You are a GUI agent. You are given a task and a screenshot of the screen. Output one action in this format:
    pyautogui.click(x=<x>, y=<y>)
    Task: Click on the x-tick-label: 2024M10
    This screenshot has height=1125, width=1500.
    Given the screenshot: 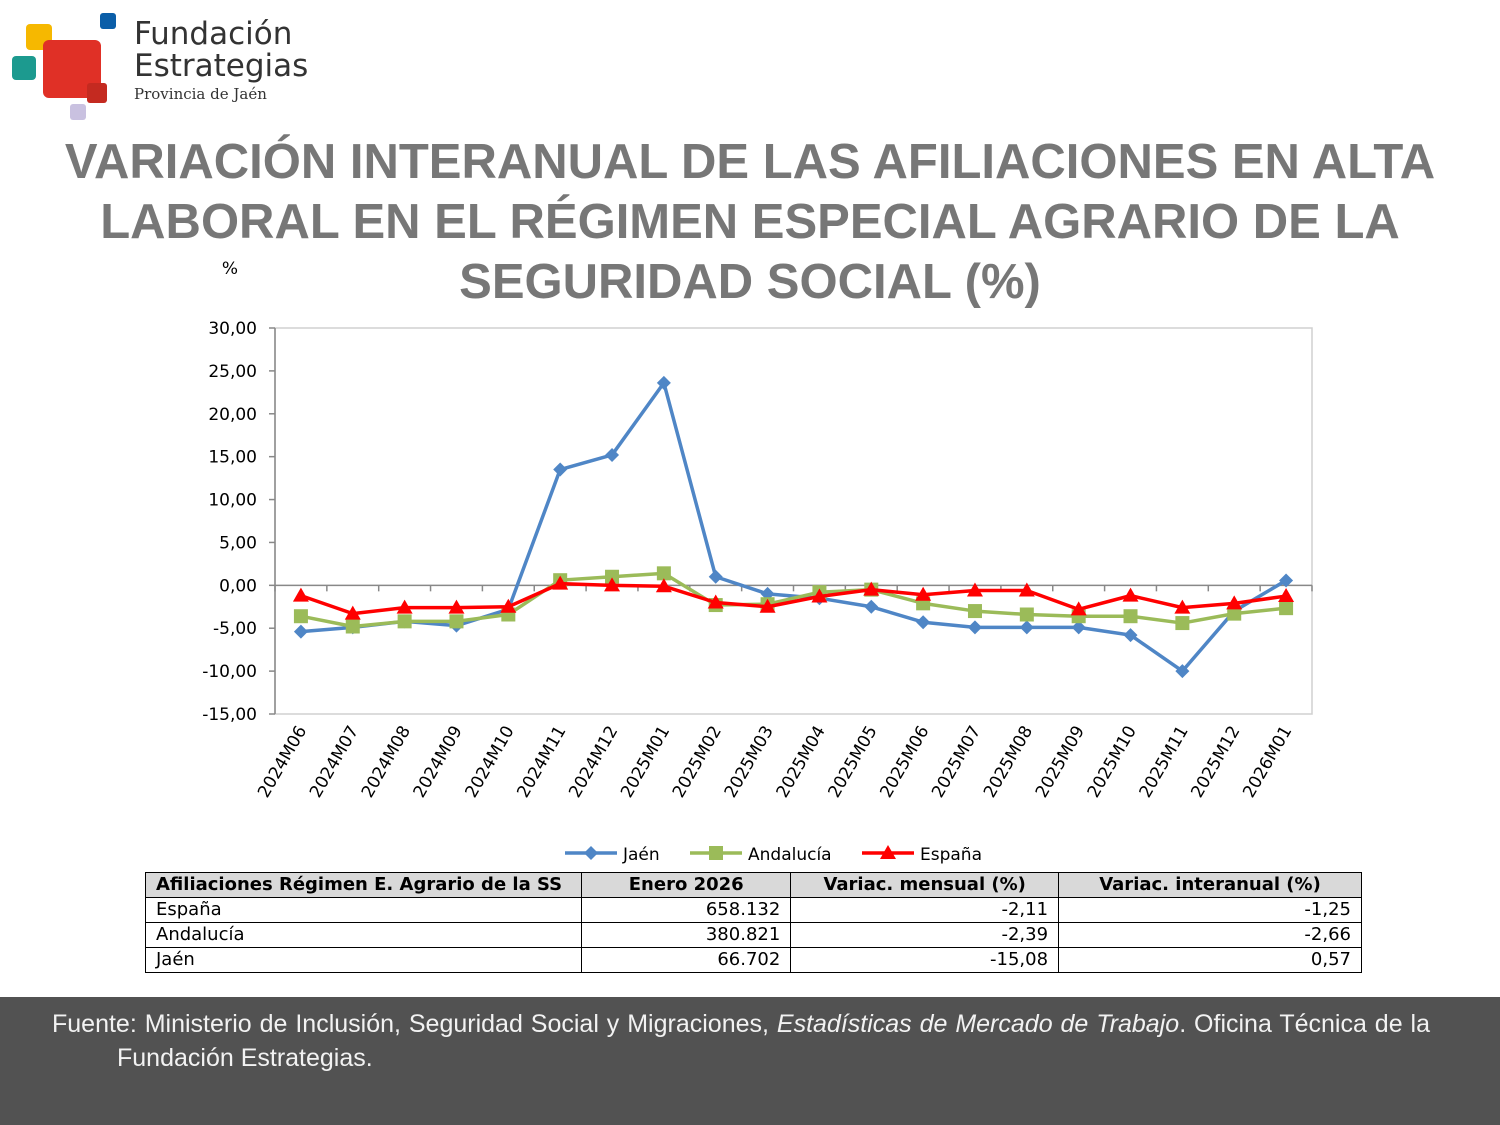 What is the action you would take?
    pyautogui.click(x=490, y=762)
    